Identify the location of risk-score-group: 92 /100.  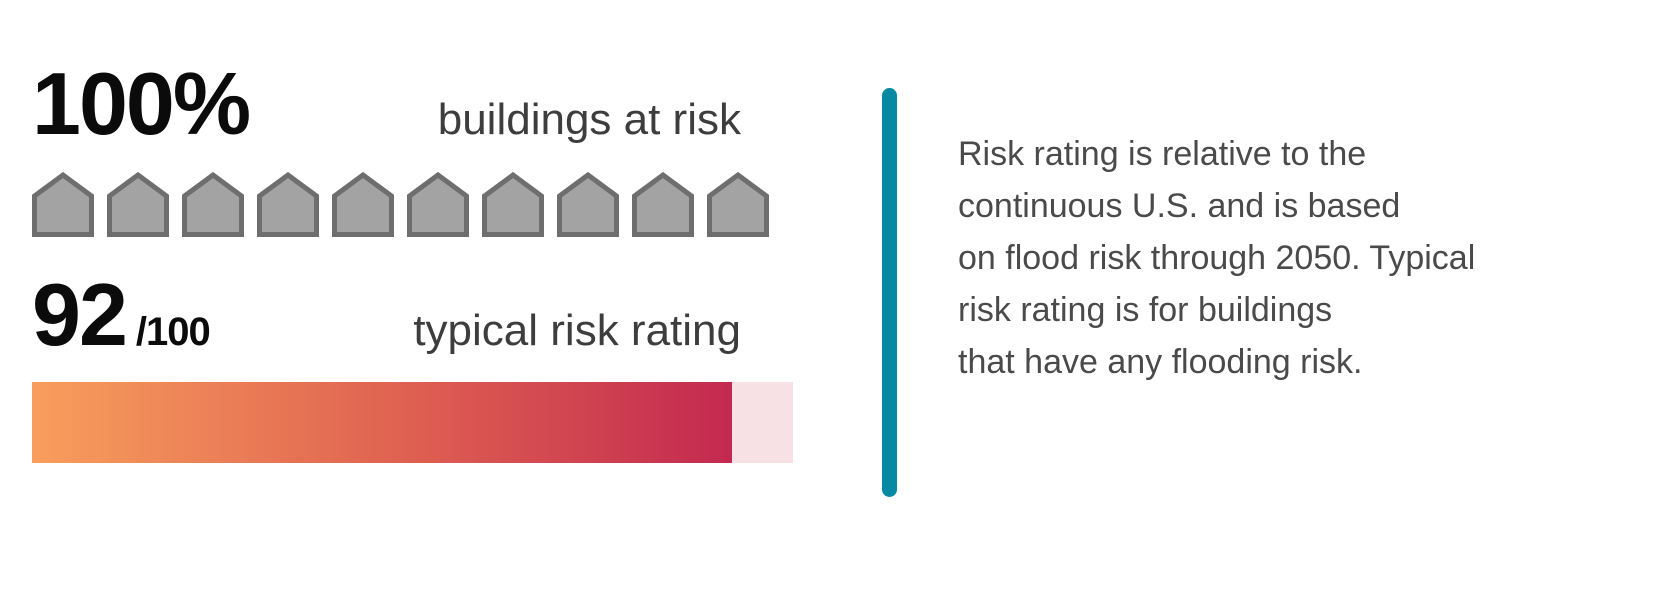
(121, 314).